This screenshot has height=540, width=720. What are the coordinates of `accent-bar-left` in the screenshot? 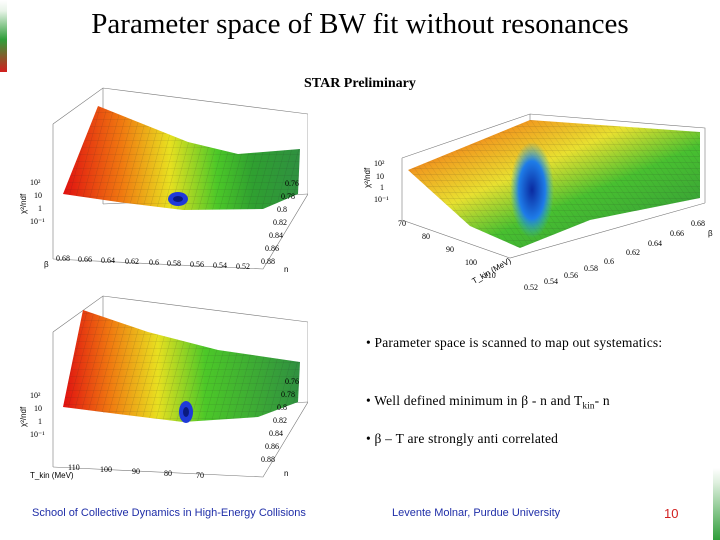 It's located at (3, 36).